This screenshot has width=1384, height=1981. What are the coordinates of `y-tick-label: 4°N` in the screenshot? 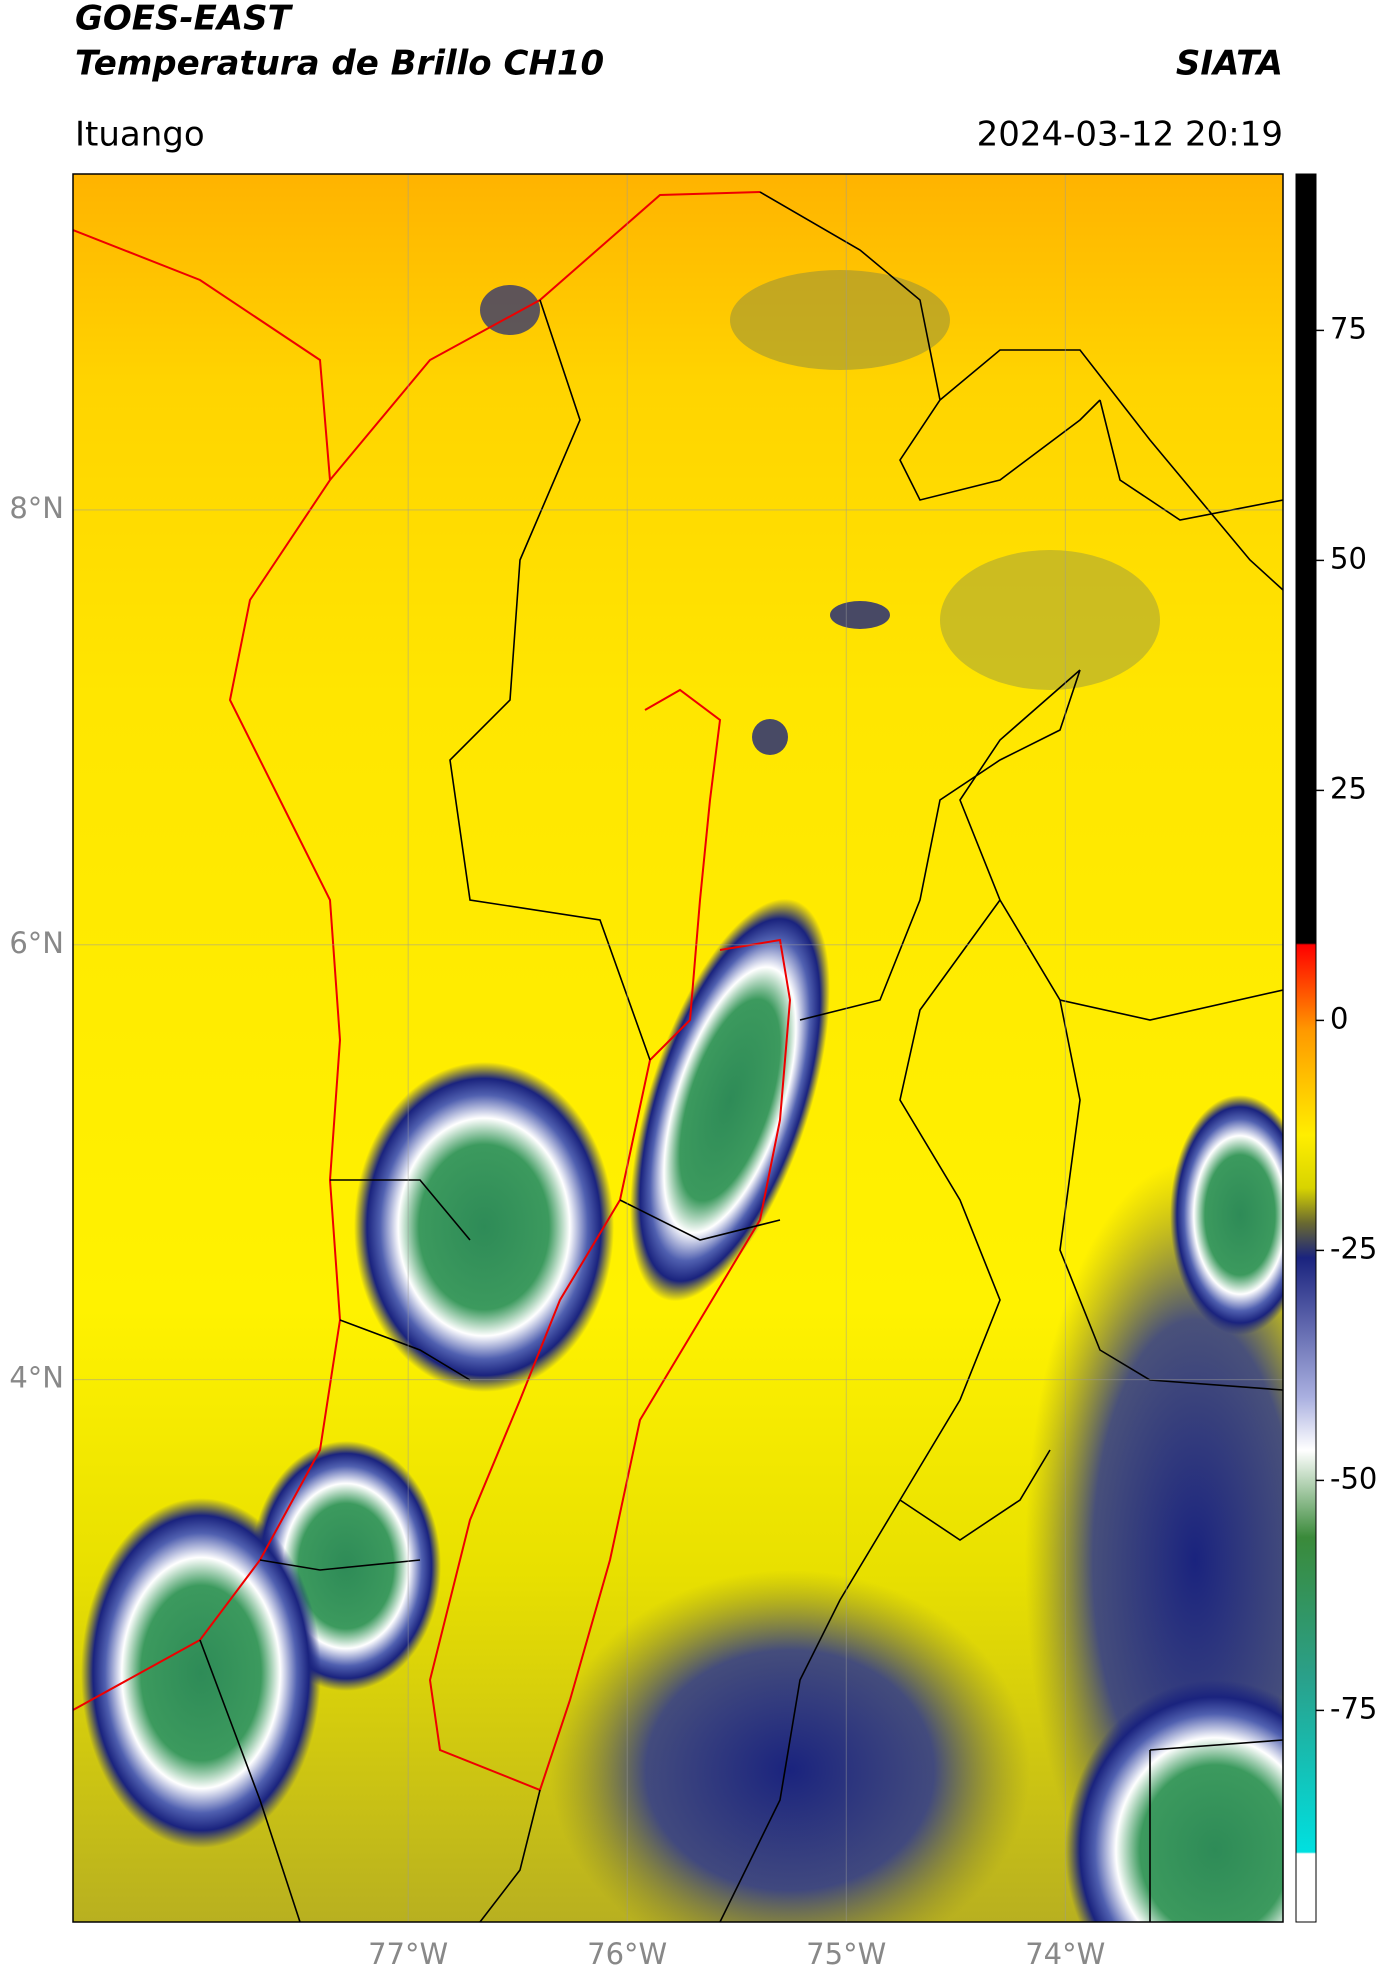 It's located at (36, 1378).